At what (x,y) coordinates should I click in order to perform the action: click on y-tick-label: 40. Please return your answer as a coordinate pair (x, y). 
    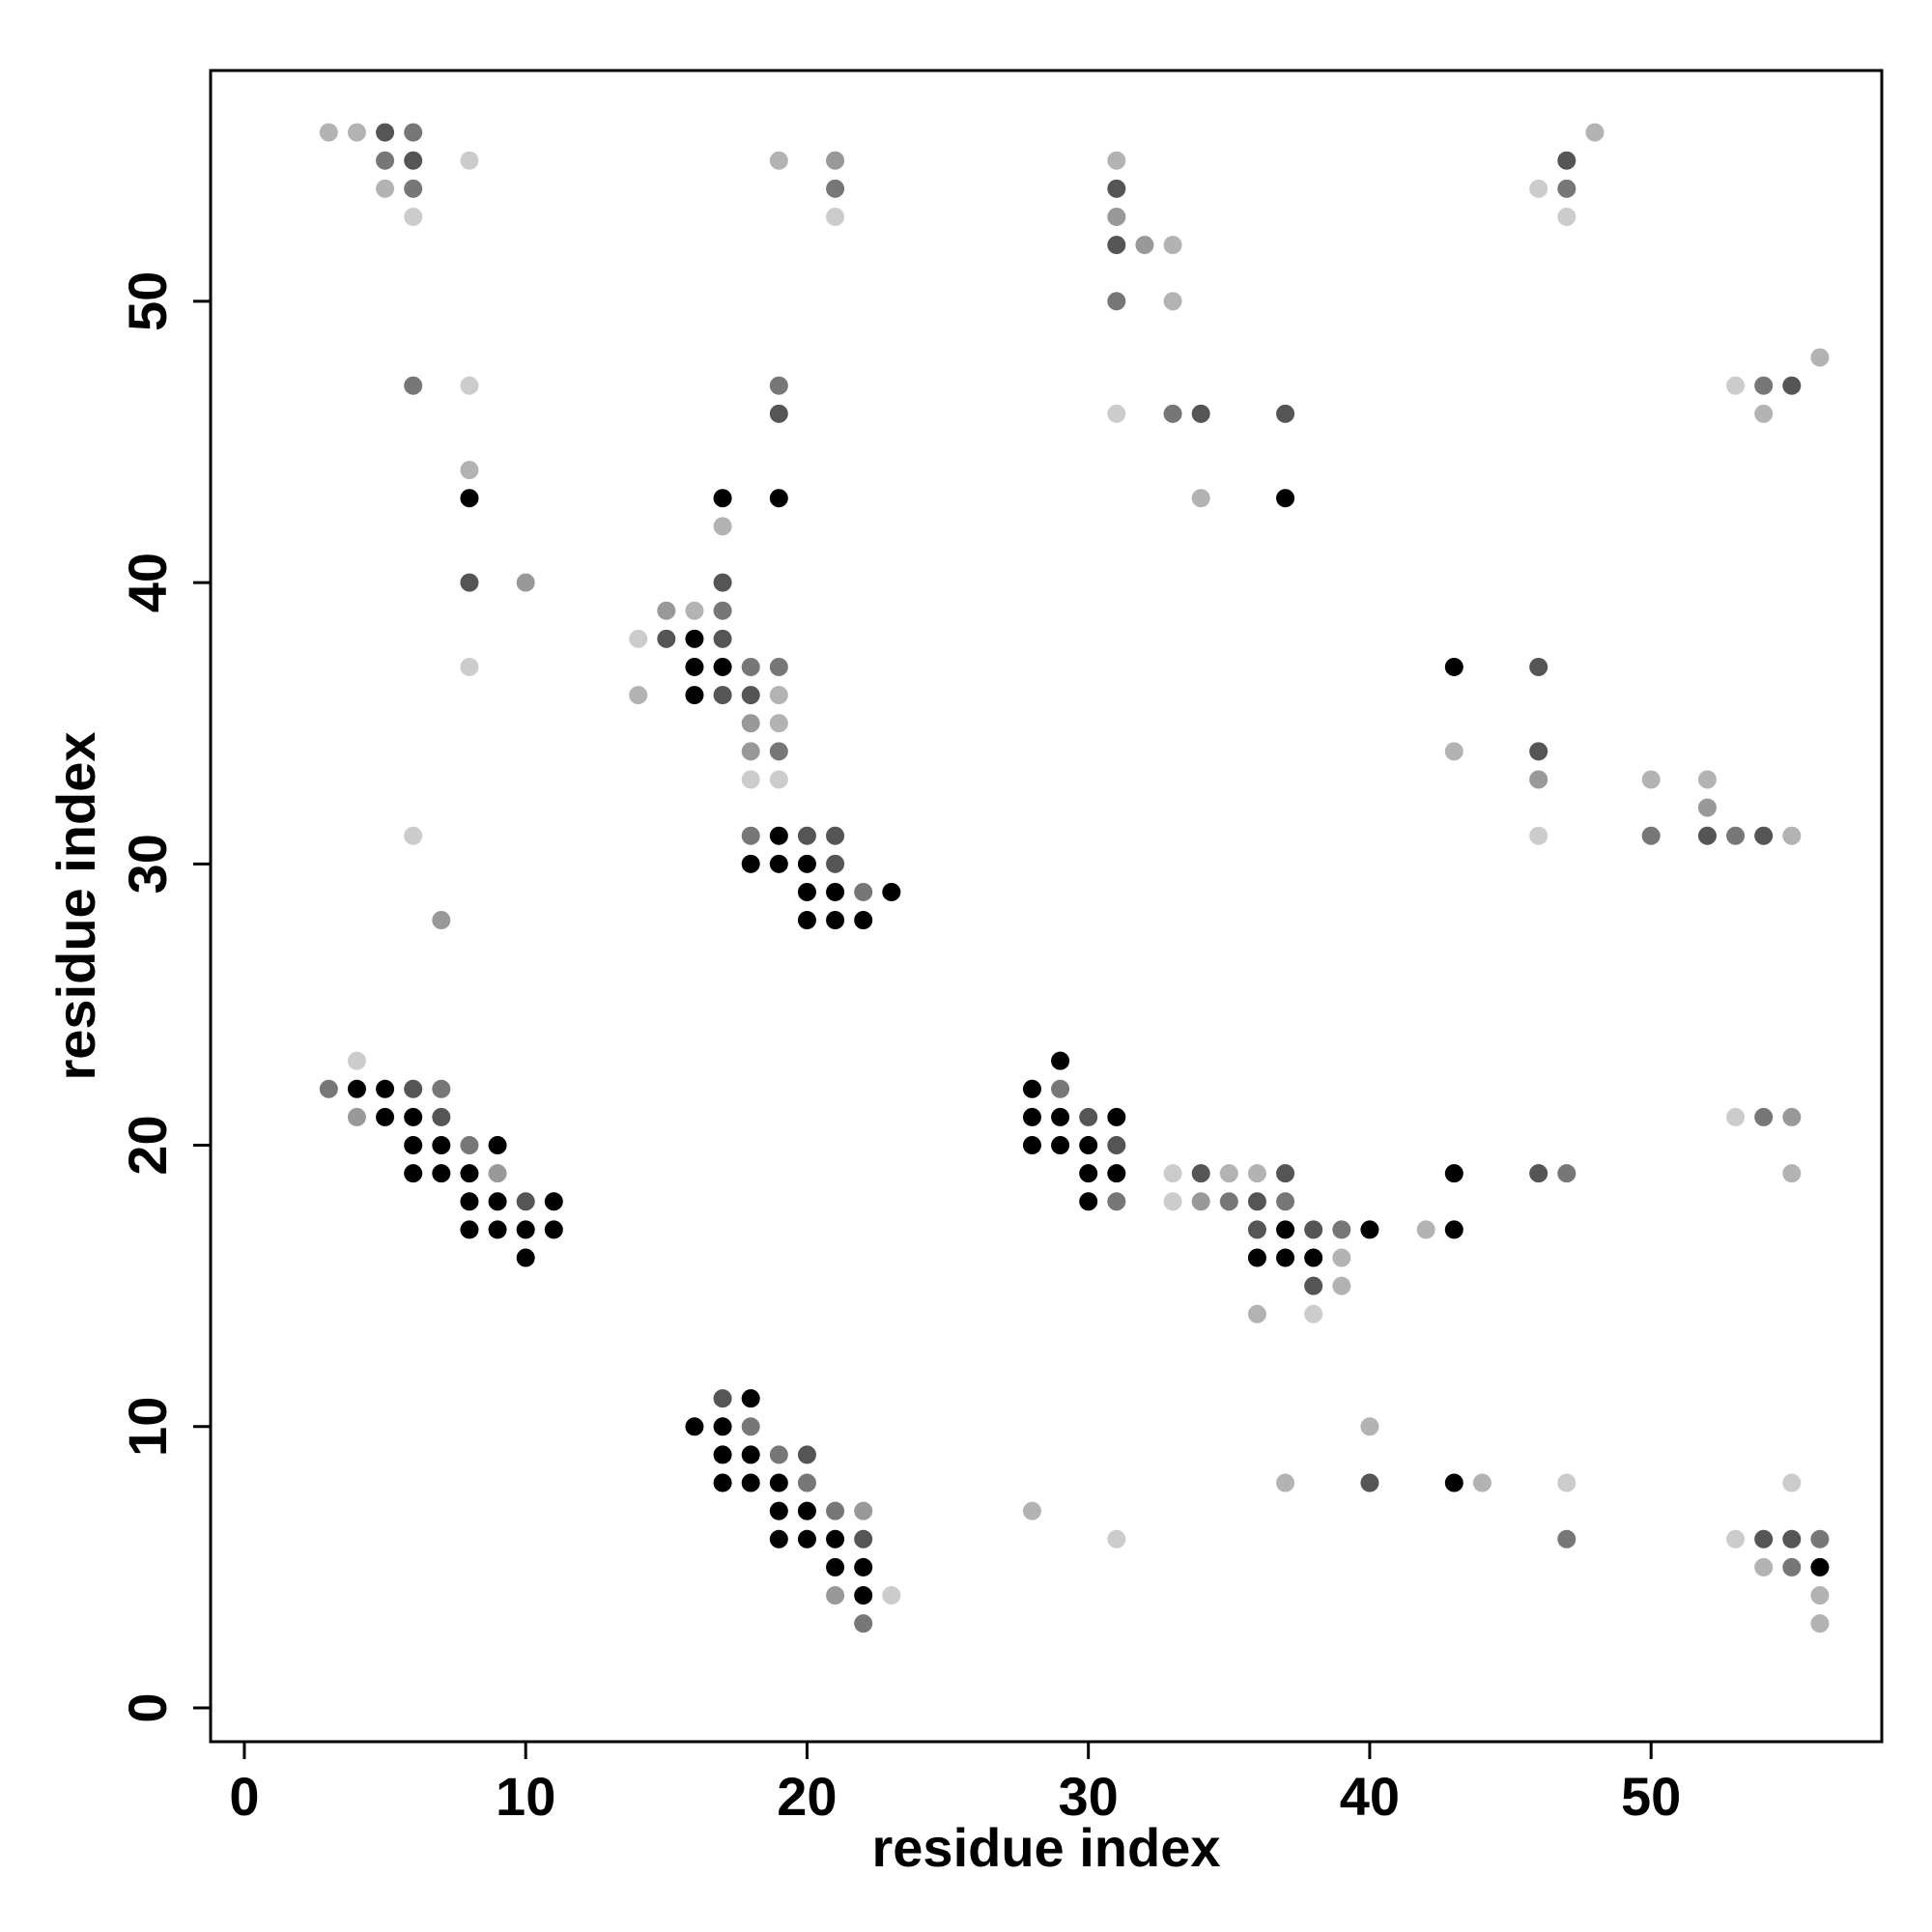
    Looking at the image, I should click on (147, 582).